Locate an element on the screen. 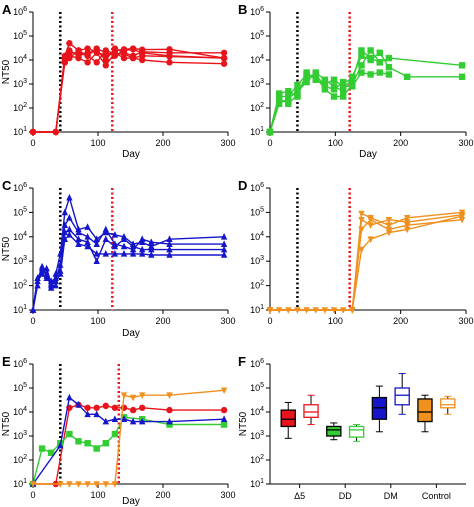 This screenshot has width=474, height=507. chart-panel-f: F 10¹ 10² 10³ 10⁴ 10⁵ 10⁶ NT50 Δ5 DD DM Control is located at coordinates (352, 427).